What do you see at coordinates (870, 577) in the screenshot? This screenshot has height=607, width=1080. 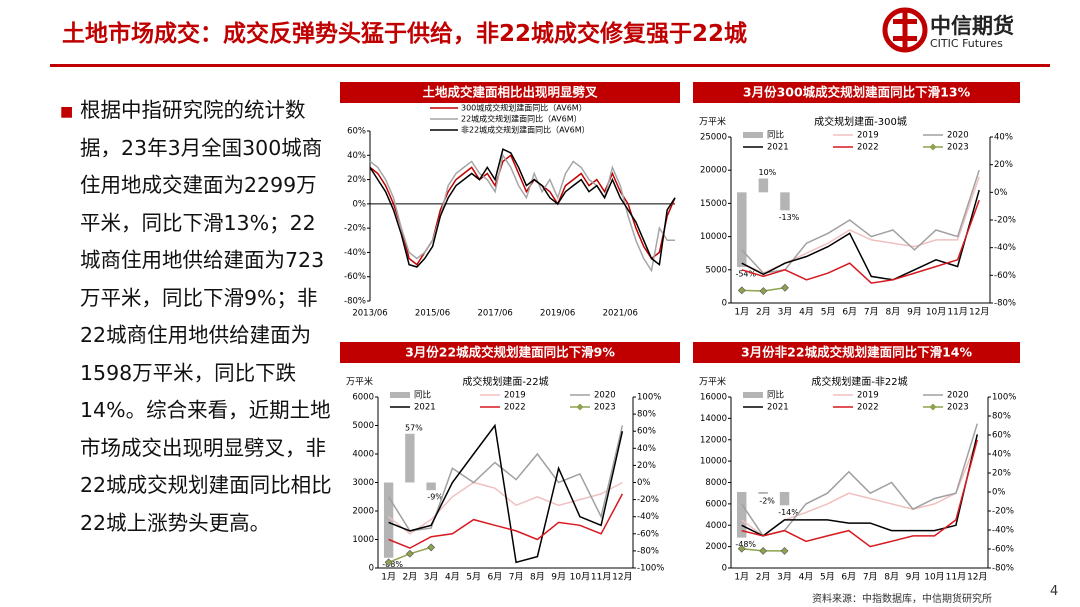 I see `x-tick-label: 7月` at bounding box center [870, 577].